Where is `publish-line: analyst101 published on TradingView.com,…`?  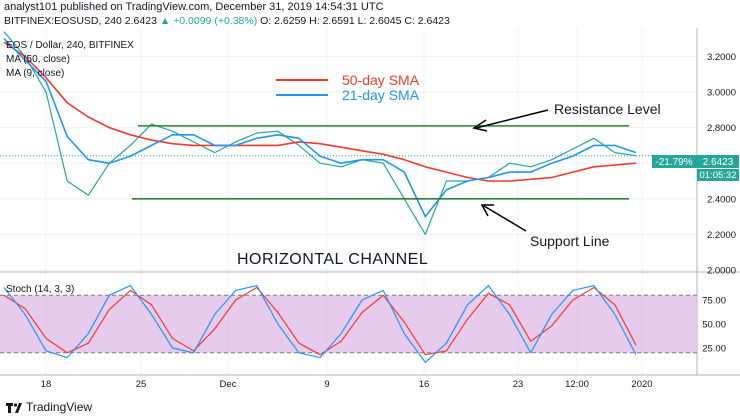 publish-line: analyst101 published on TradingView.com,… is located at coordinates (194, 7).